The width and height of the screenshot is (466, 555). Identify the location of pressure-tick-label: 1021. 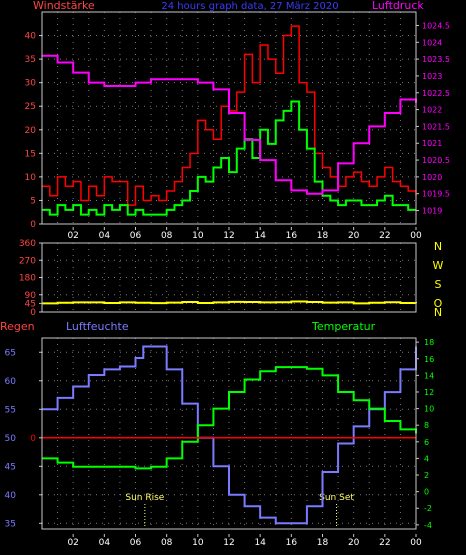
(432, 143).